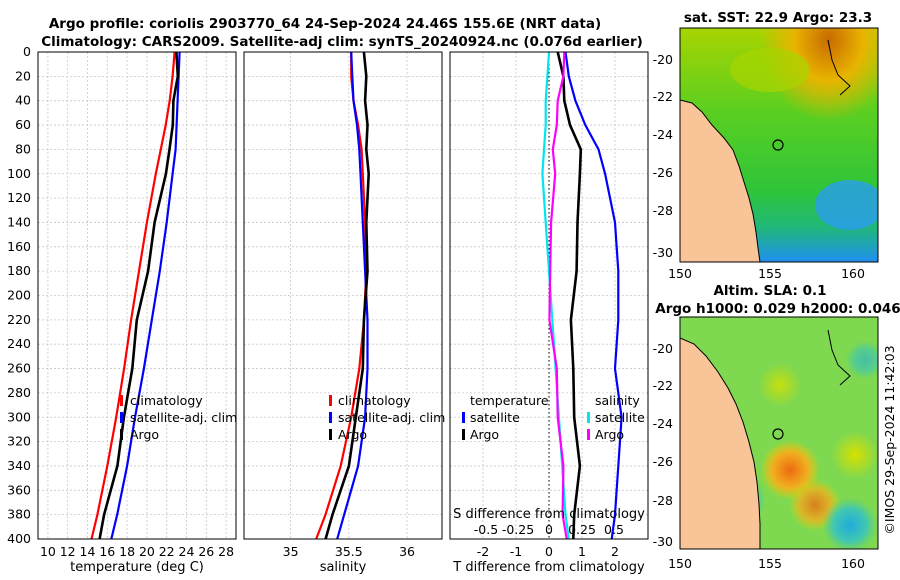 Image resolution: width=900 pixels, height=580 pixels. I want to click on sla-map-ticks: -20 -22 -24 -26 -28 -30 150 155 160, so click(759, 456).